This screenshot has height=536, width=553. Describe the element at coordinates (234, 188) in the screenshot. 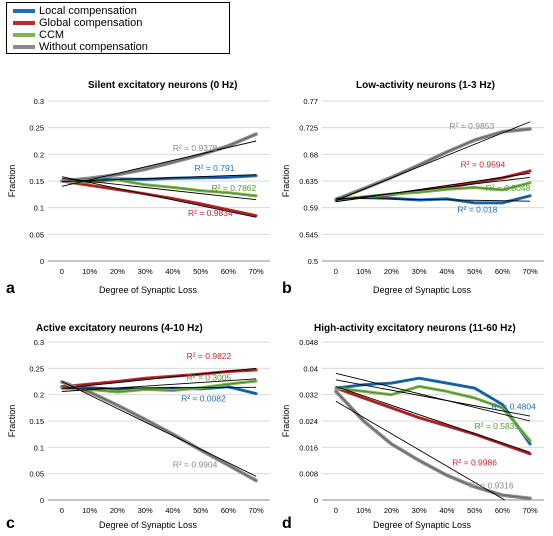

I see `r-squared-label: R² = 0.7862` at that location.